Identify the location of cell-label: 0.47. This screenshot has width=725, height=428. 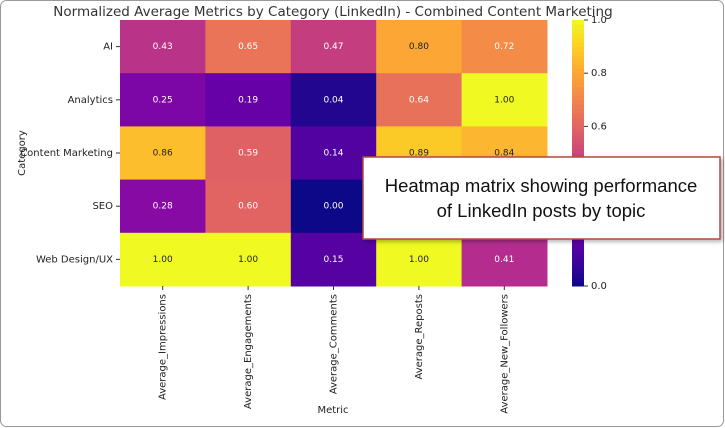
(333, 47).